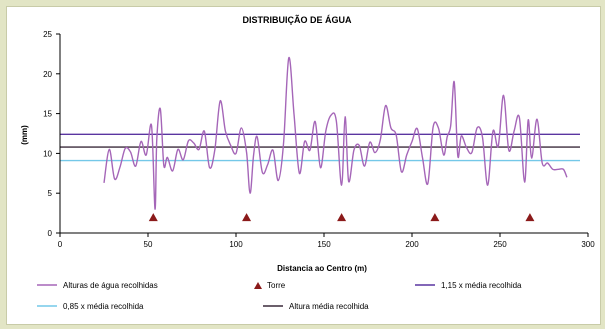 The width and height of the screenshot is (605, 329). I want to click on y-tick-label: 20, so click(47, 74).